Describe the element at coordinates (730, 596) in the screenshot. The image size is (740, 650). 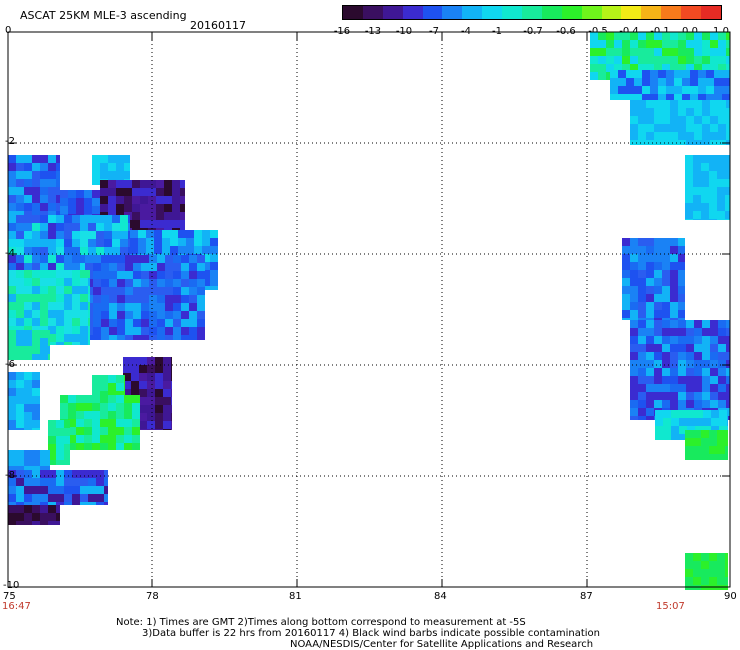
I see `x-axis-label: 90` at that location.